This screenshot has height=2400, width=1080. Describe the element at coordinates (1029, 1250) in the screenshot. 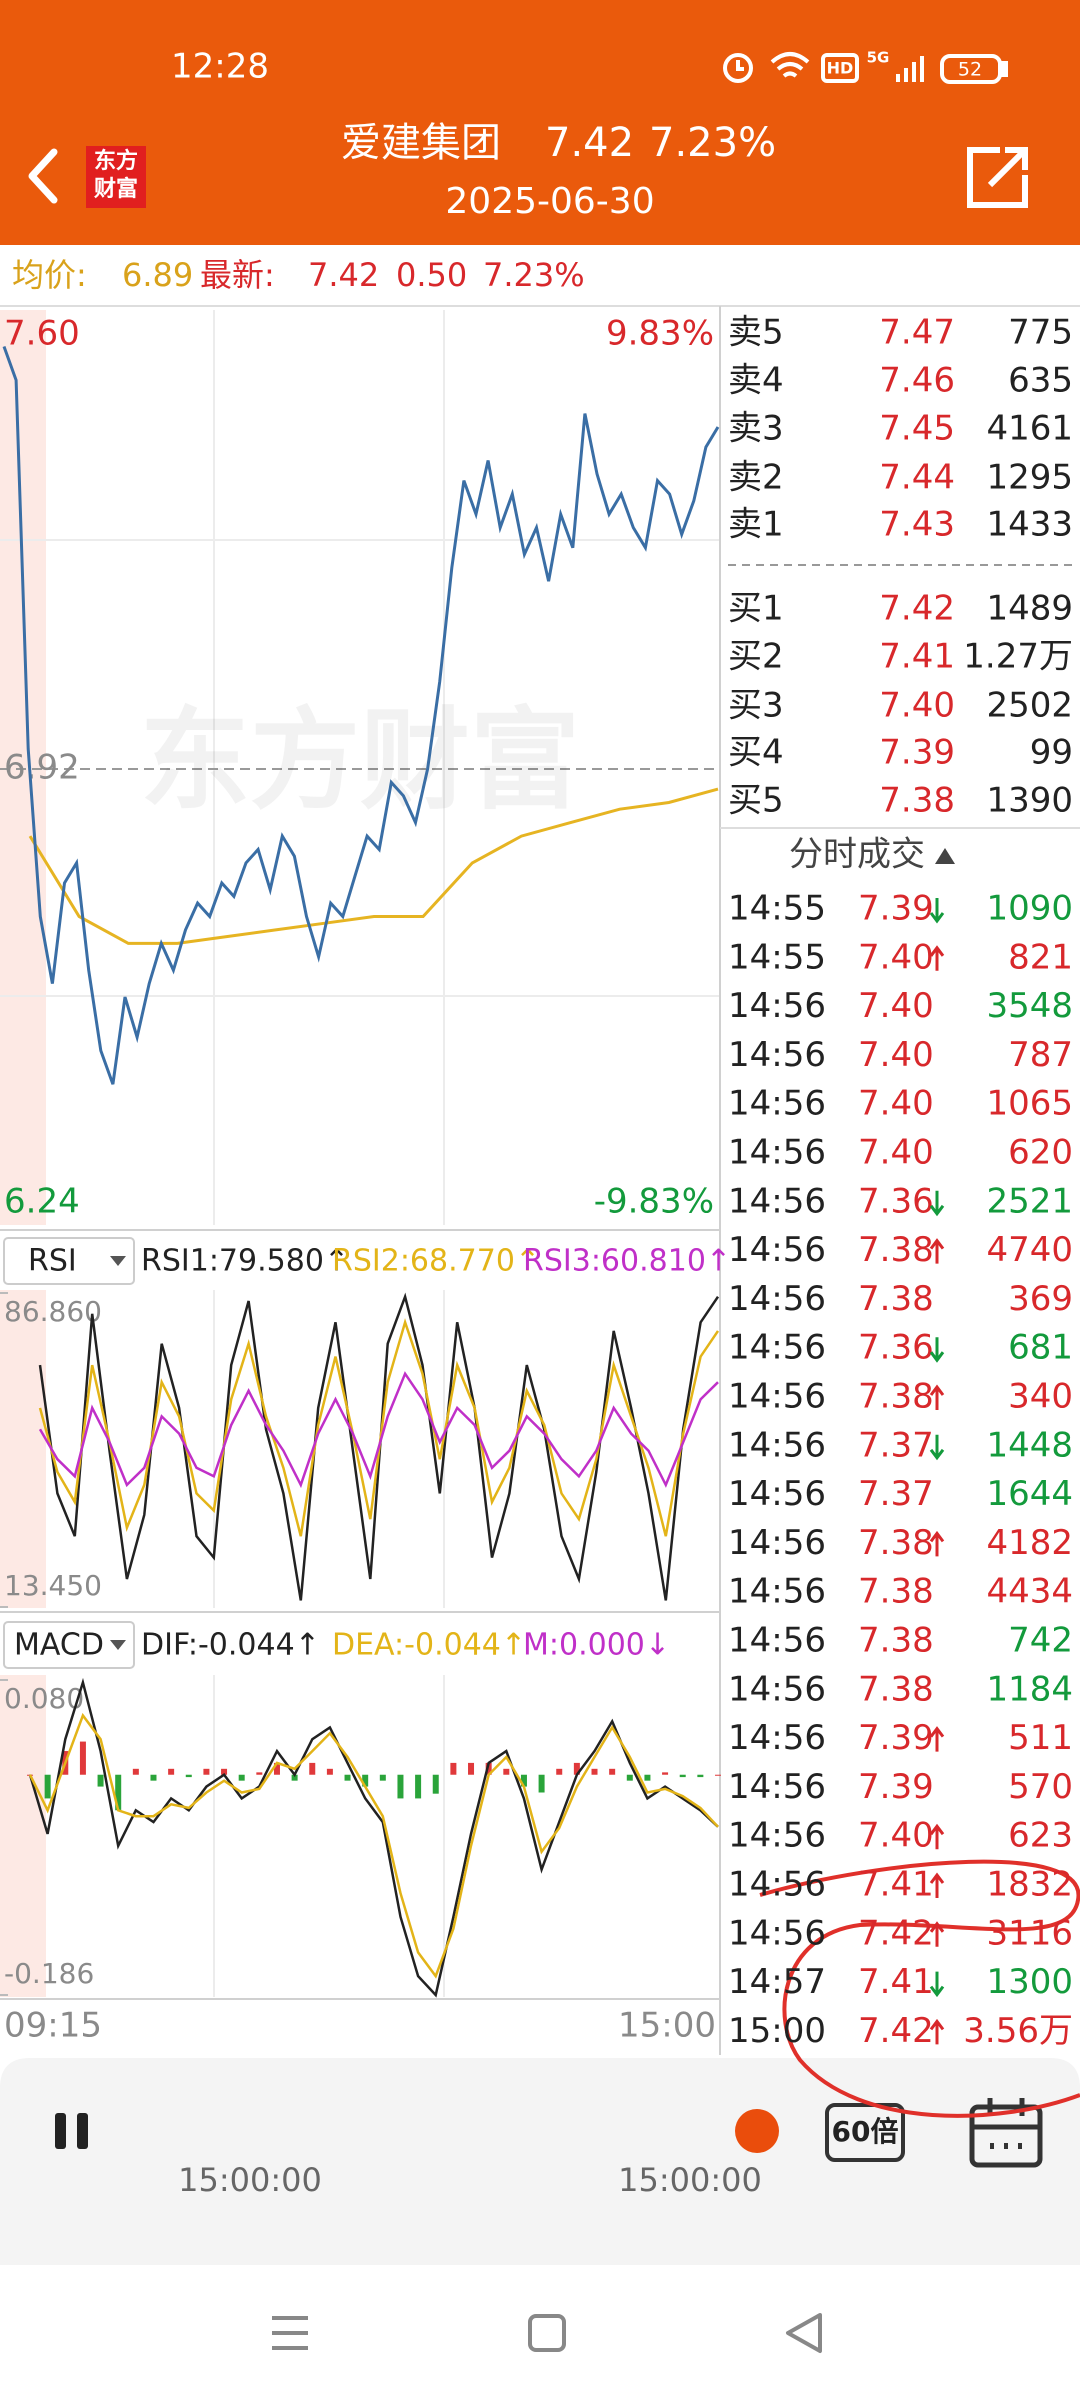

I see `trade-volume: 4740` at that location.